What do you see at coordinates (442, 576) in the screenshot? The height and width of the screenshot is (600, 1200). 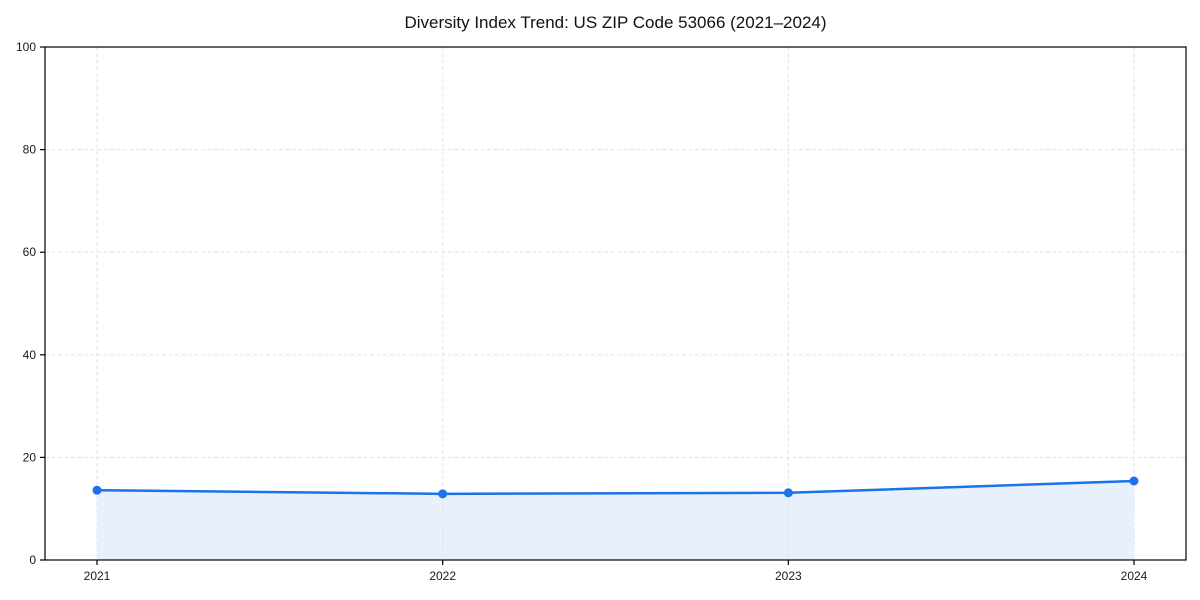 I see `x-tick-label-2022: 2022` at bounding box center [442, 576].